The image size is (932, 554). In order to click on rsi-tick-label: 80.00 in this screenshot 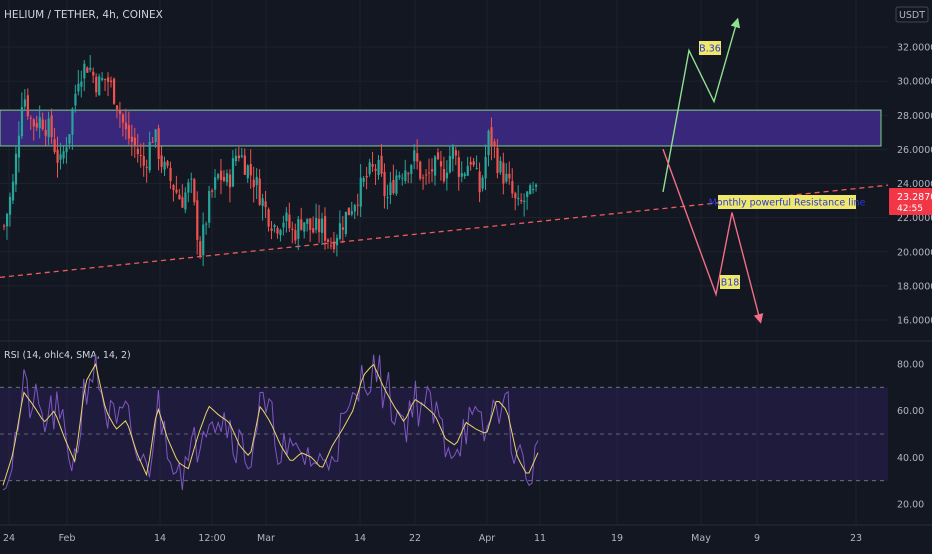, I will do `click(910, 365)`.